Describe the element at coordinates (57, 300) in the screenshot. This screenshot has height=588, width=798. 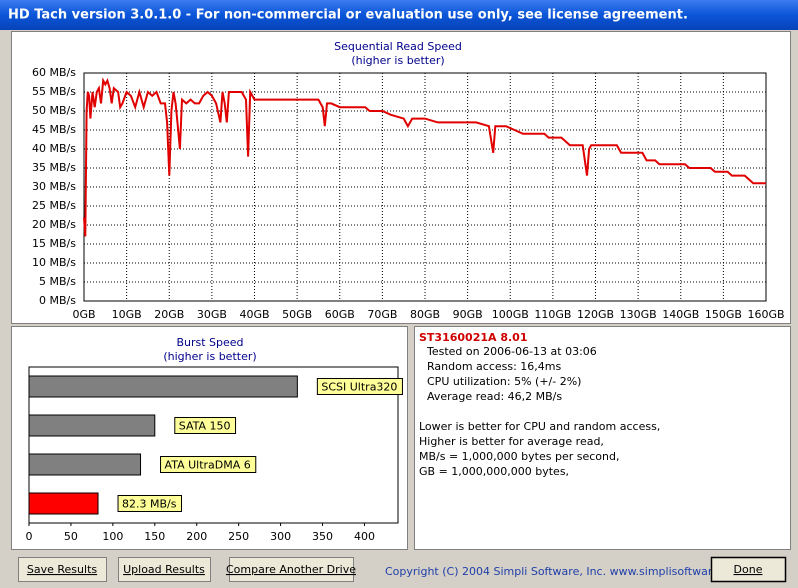
I see `y-tick-label: 0 MB/s` at that location.